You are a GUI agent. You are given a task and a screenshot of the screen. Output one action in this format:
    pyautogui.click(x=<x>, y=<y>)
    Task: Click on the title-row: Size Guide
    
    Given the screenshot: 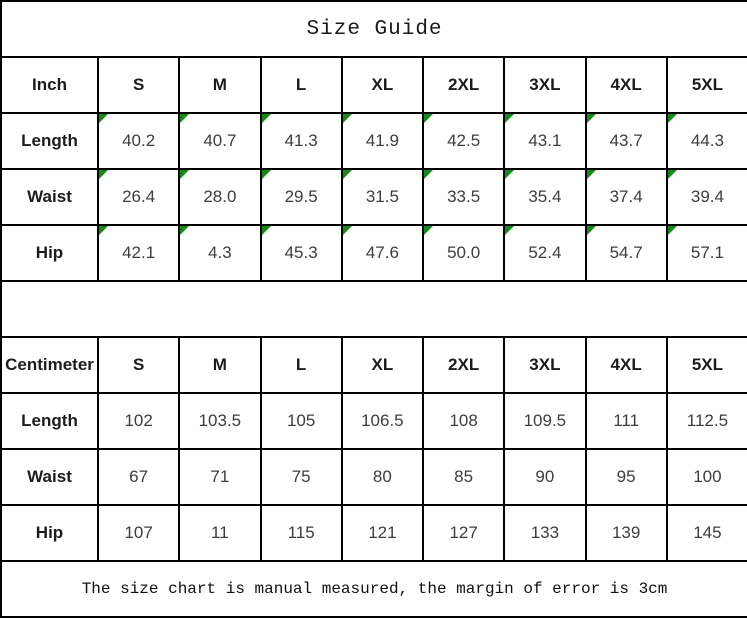 What is the action you would take?
    pyautogui.click(x=373, y=29)
    